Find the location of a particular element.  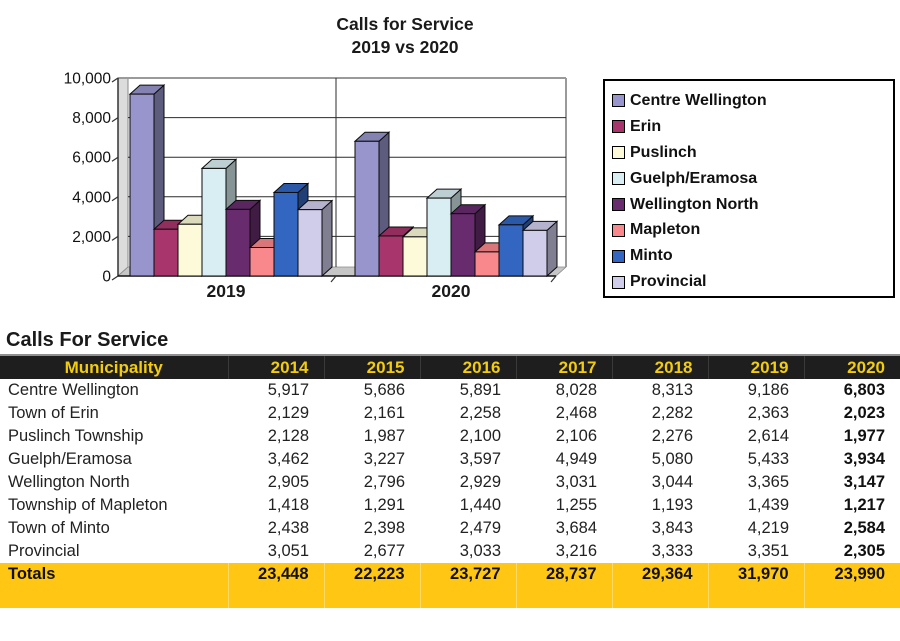

table-section-title: Calls For Service is located at coordinates (87, 340).